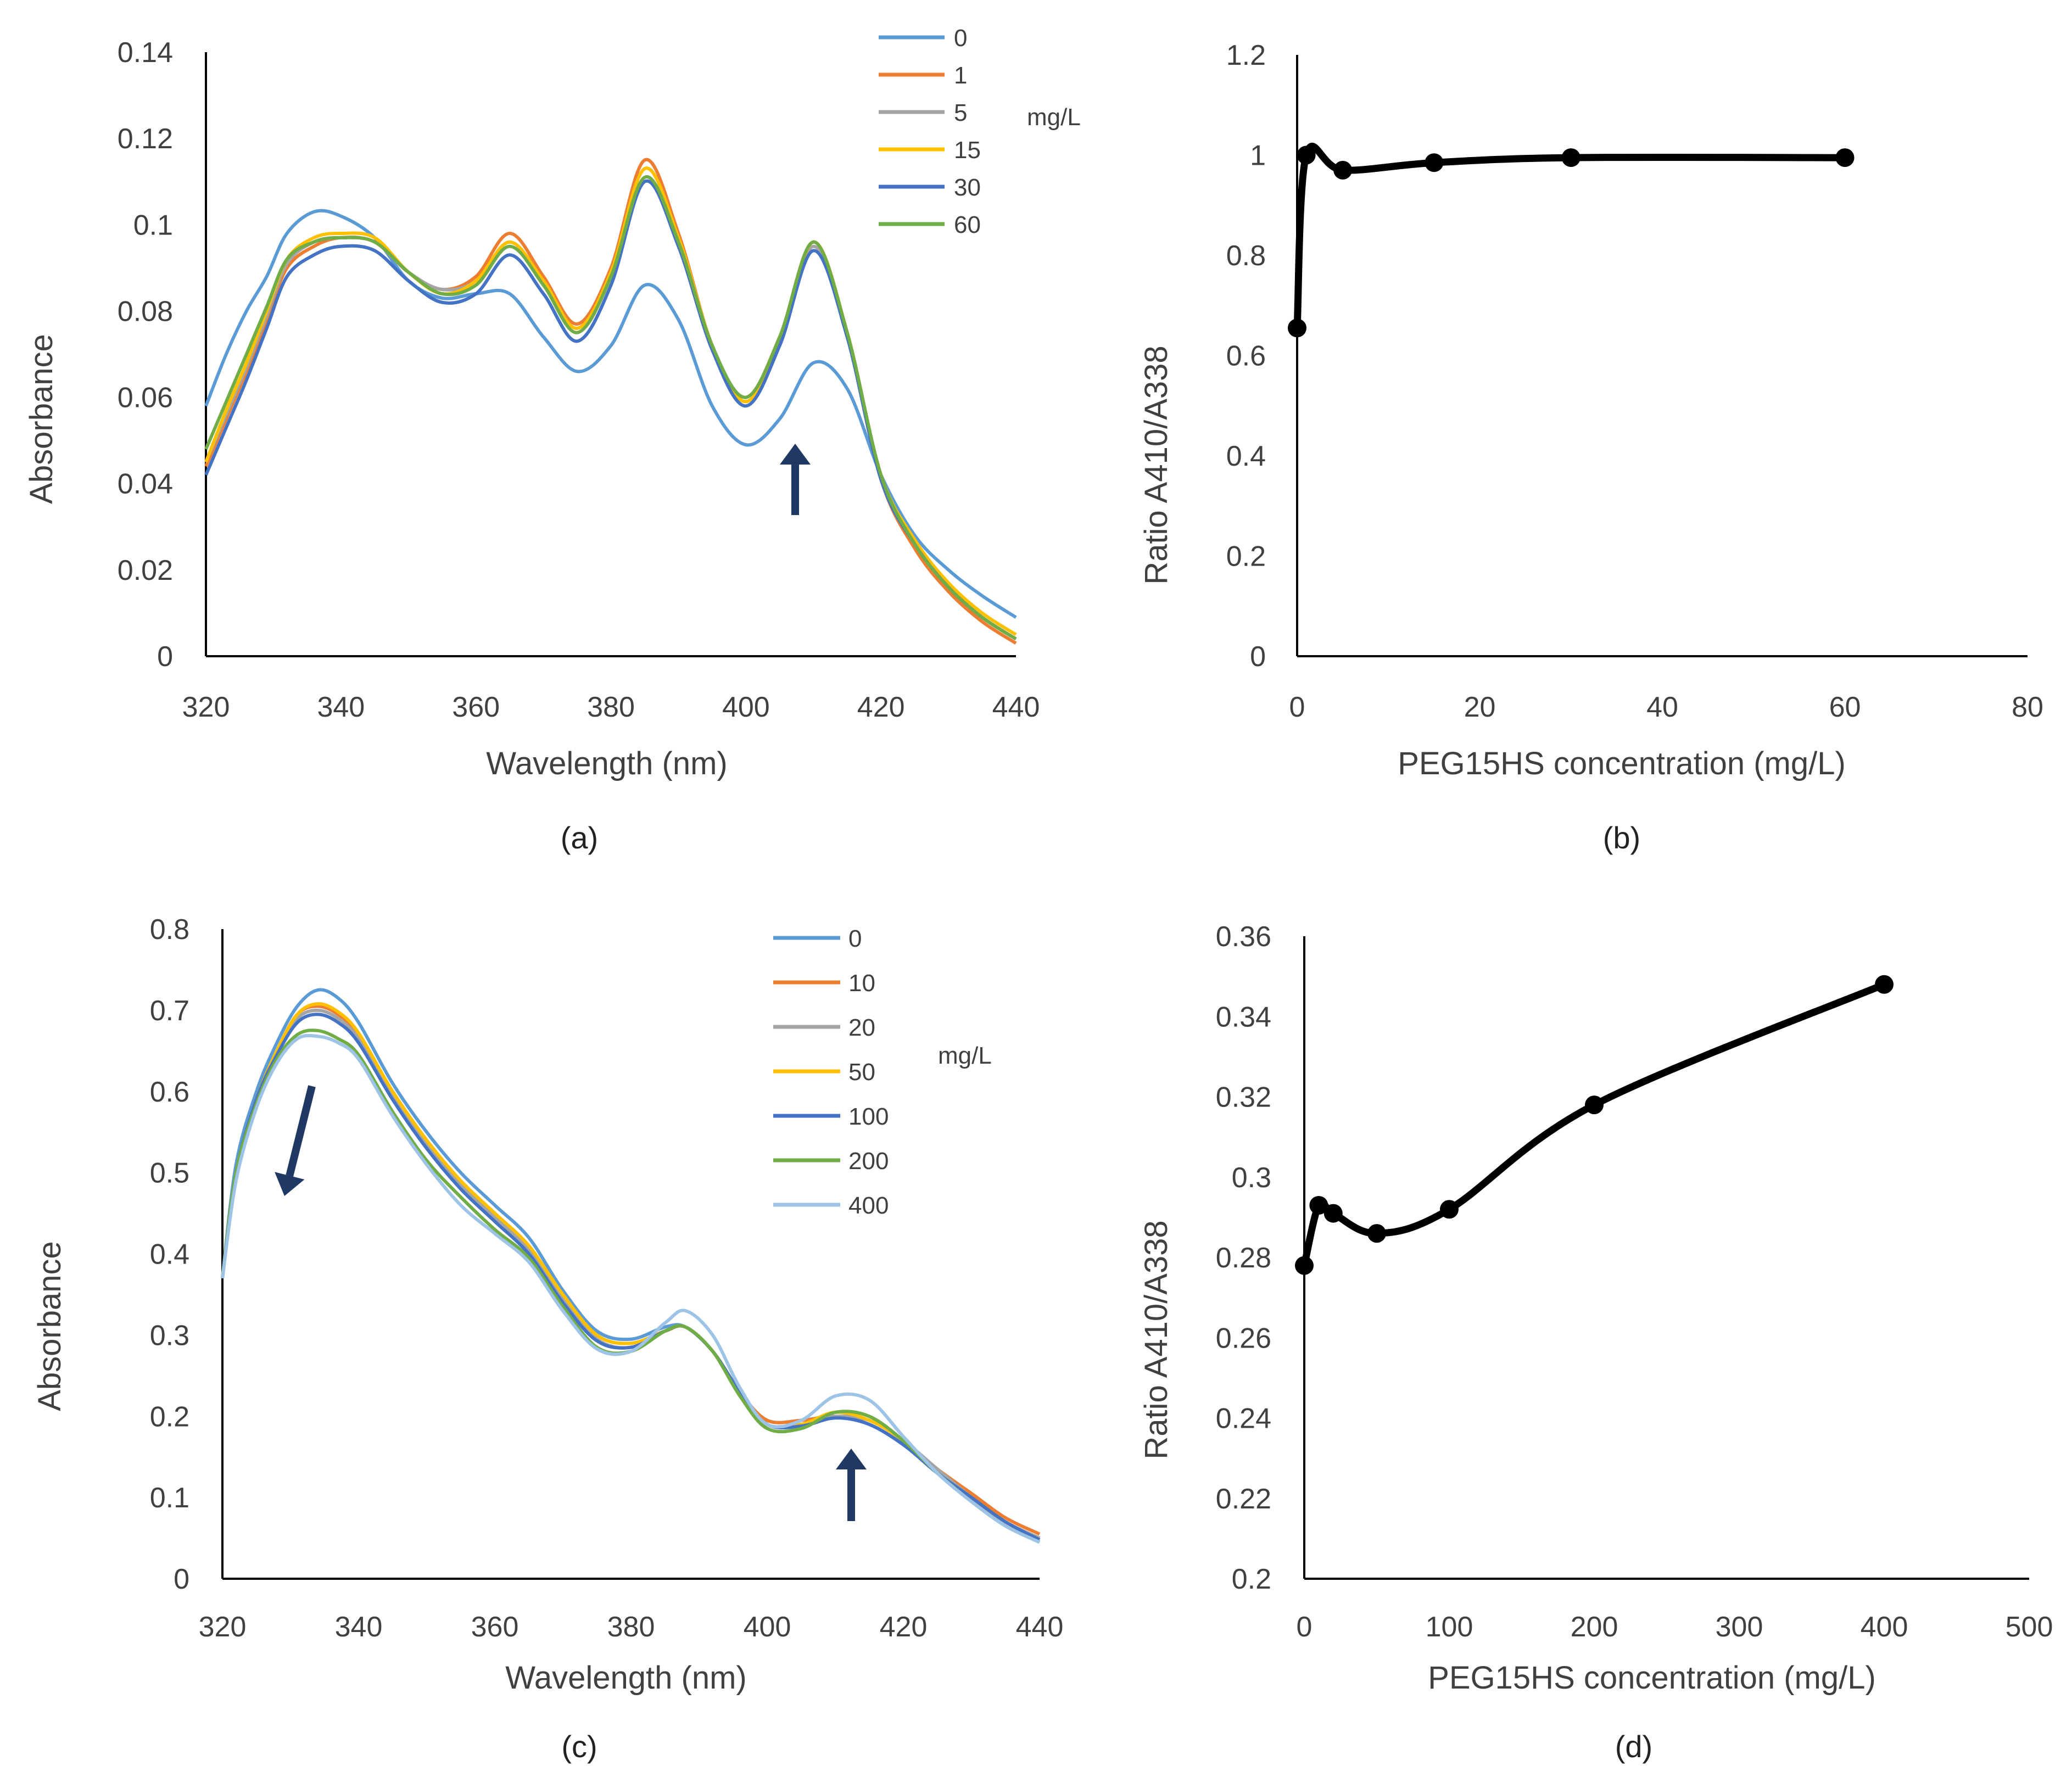  I want to click on panel-a-caption: (a), so click(580, 837).